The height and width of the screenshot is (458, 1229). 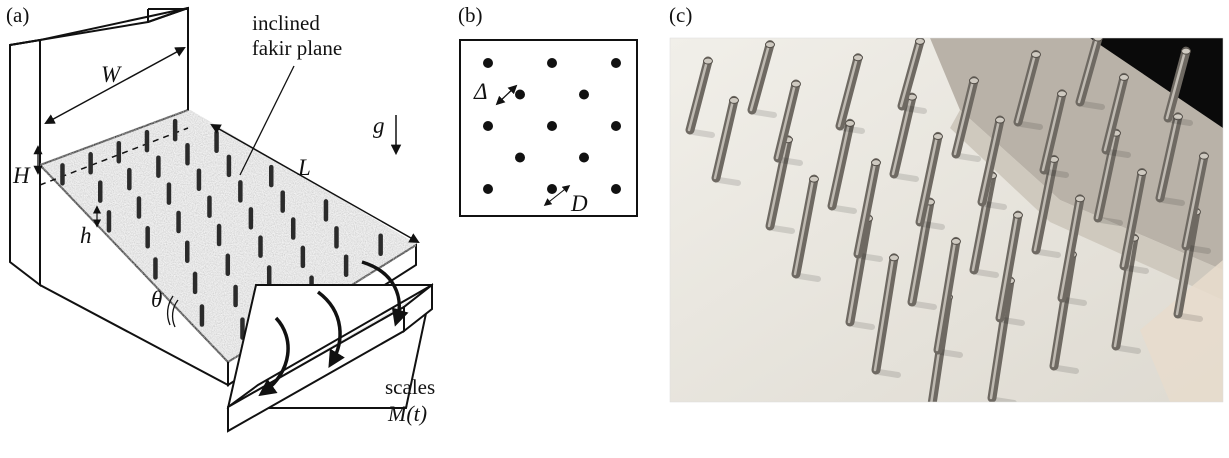 What do you see at coordinates (379, 125) in the screenshot?
I see `label-g: g` at bounding box center [379, 125].